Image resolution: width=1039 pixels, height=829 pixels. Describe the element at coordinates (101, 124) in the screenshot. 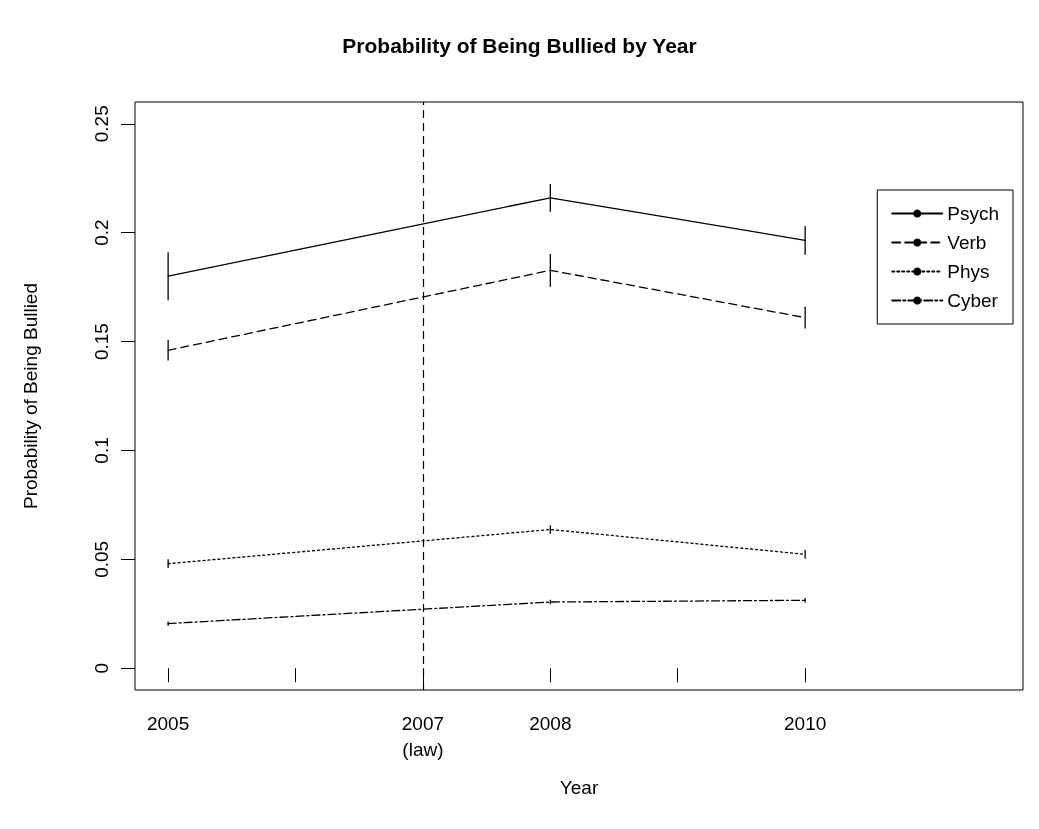

I see `y-tick-label: 0.25` at that location.